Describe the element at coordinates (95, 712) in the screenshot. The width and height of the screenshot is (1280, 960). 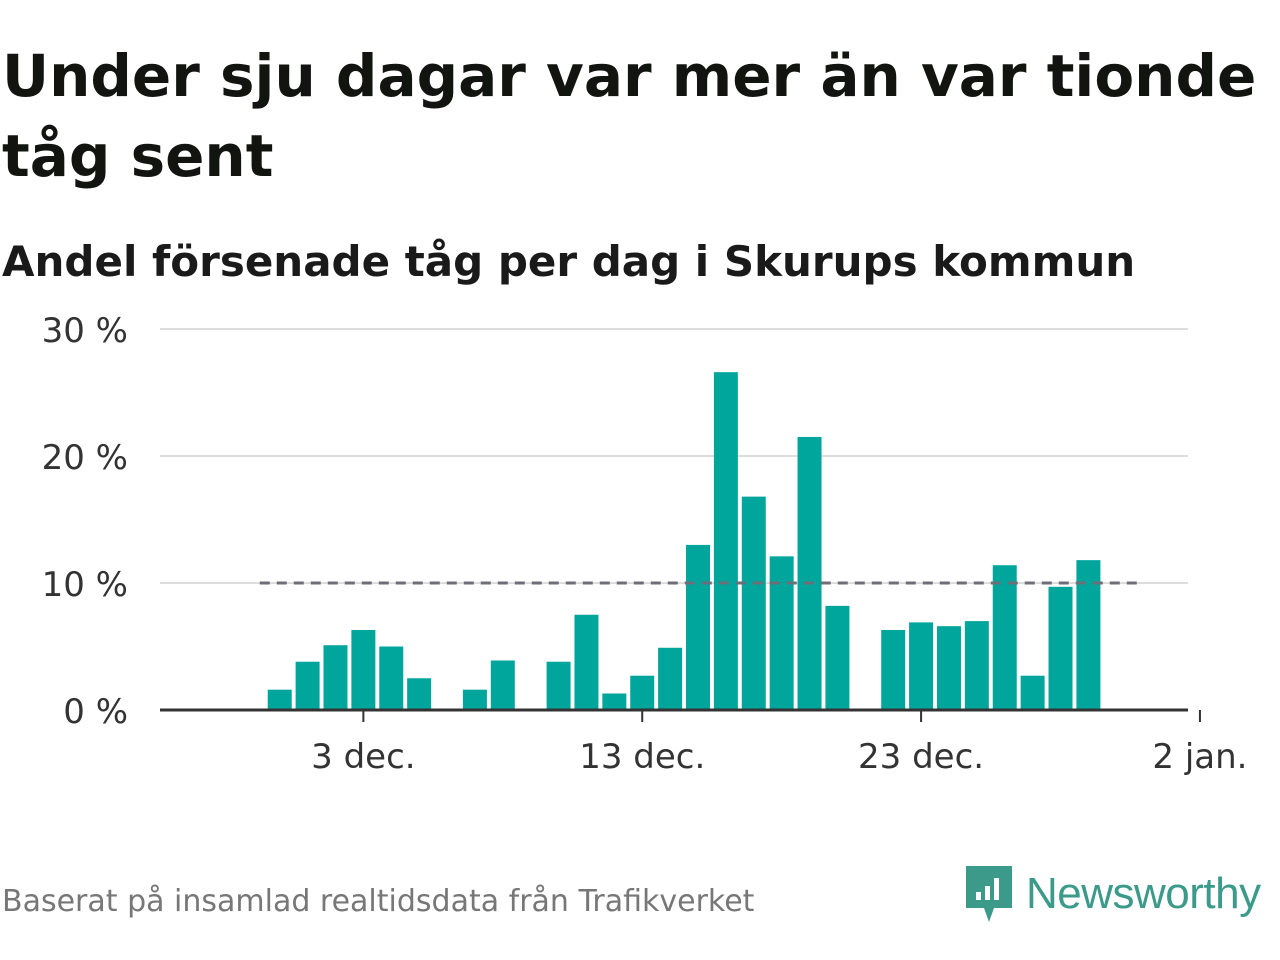
I see `y-tick-label: 0 %` at that location.